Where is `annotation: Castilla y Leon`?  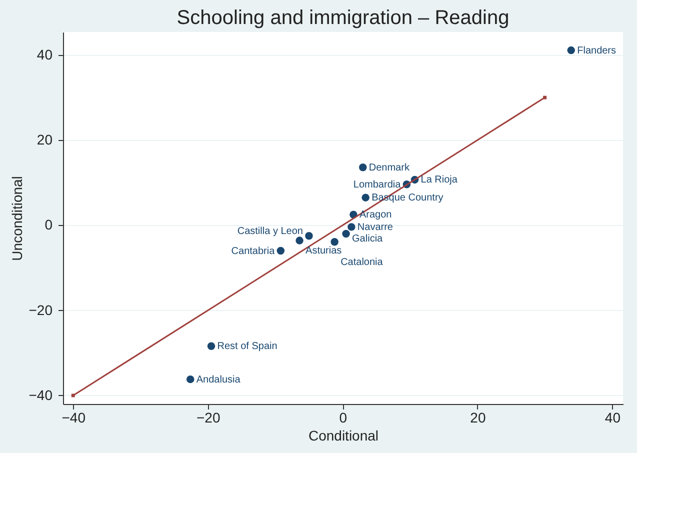
annotation: Castilla y Leon is located at coordinates (270, 231).